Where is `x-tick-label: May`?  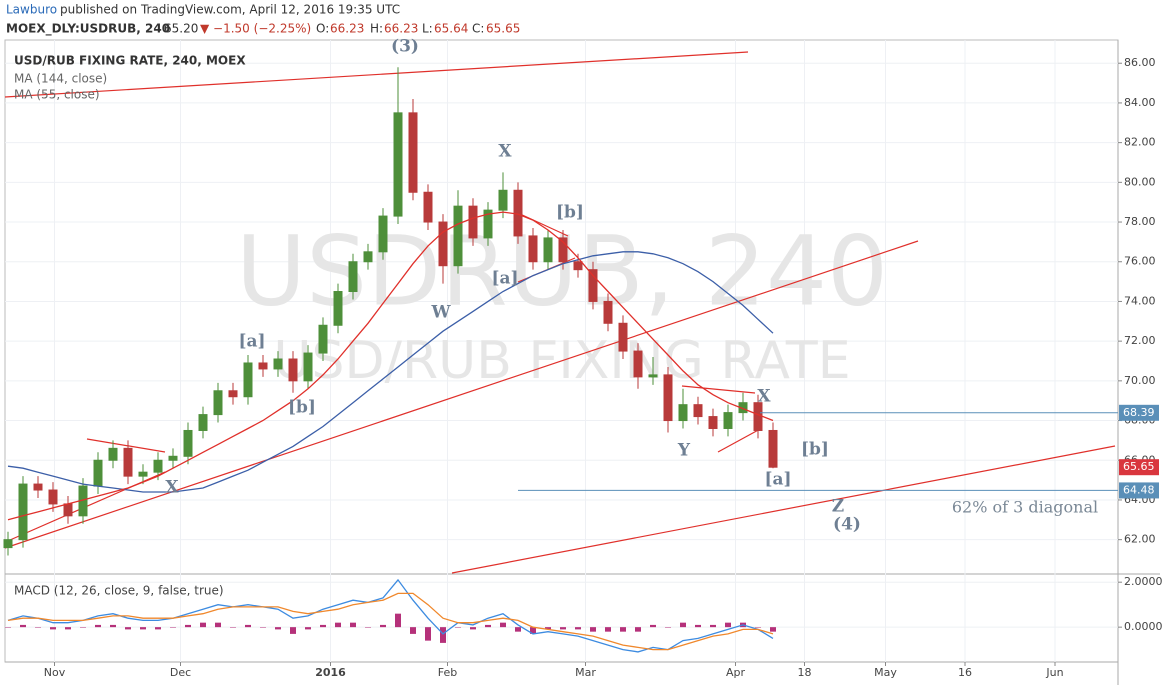 x-tick-label: May is located at coordinates (885, 672).